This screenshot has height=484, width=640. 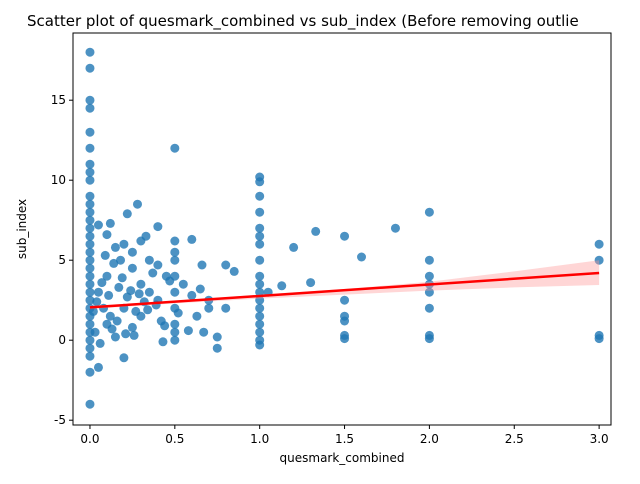 What do you see at coordinates (62, 340) in the screenshot?
I see `y-tick-label: 0` at bounding box center [62, 340].